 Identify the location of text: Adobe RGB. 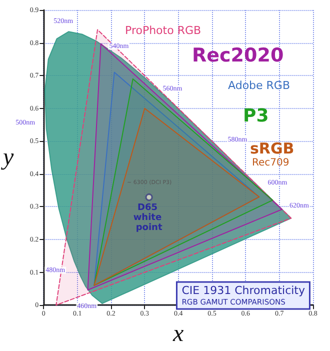
(259, 85).